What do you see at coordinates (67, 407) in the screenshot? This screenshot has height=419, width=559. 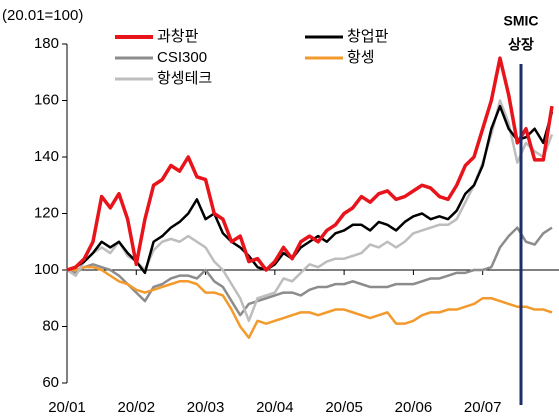 I see `x-tick-label: 20/01` at bounding box center [67, 407].